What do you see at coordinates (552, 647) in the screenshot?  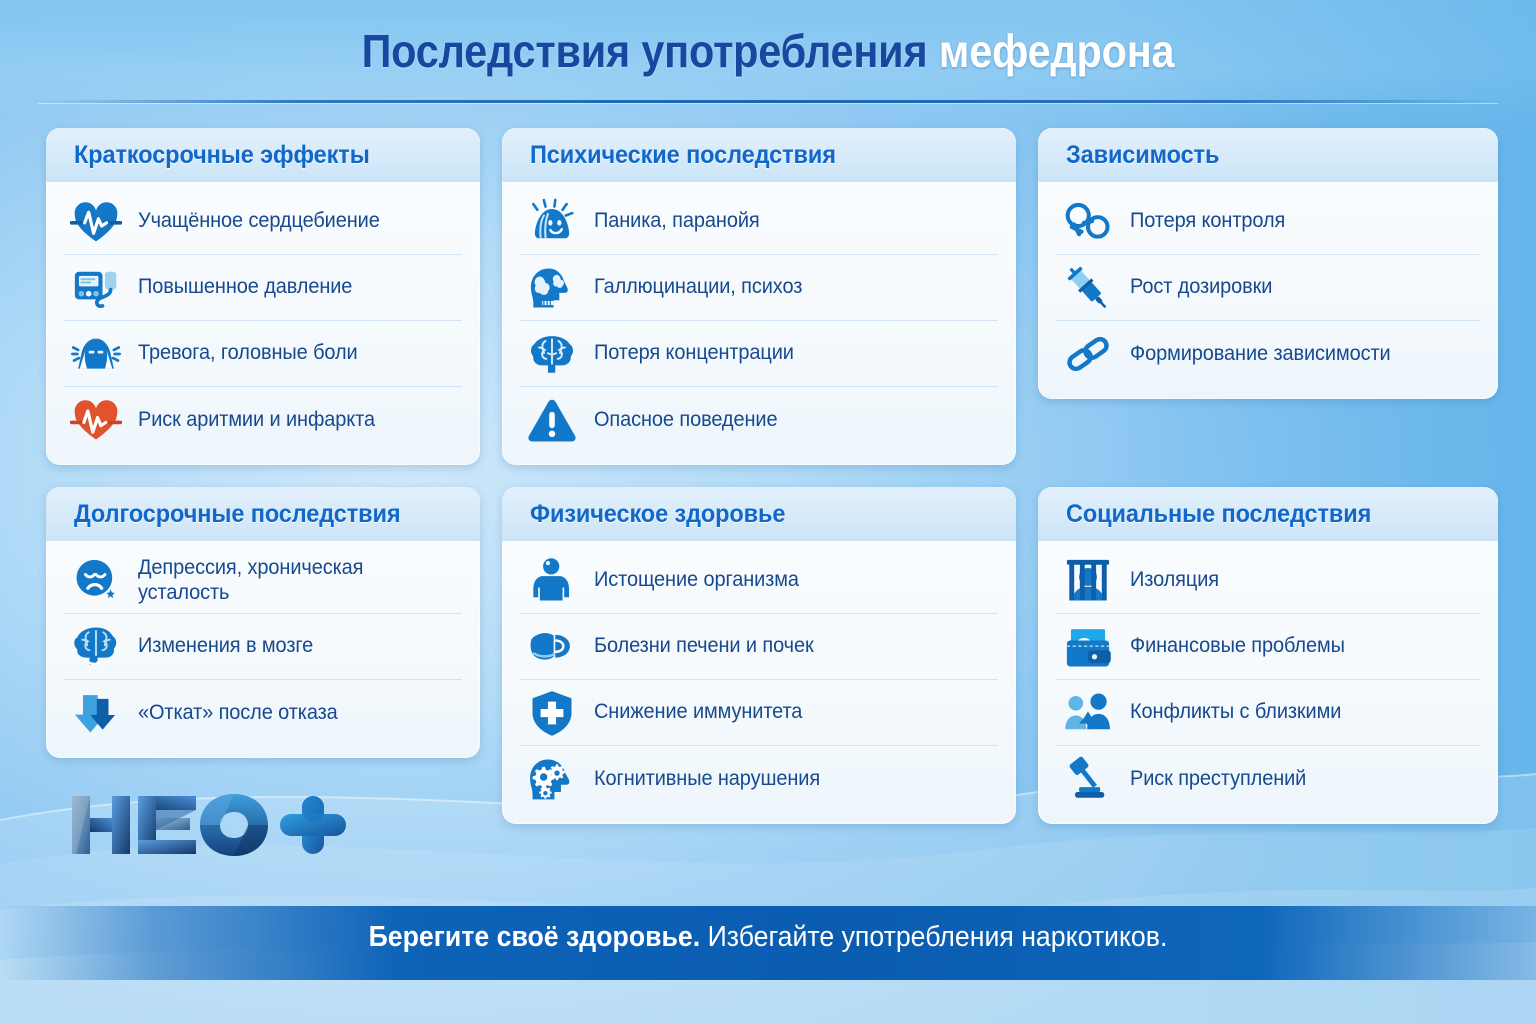 I see `liver-kidney-icon` at bounding box center [552, 647].